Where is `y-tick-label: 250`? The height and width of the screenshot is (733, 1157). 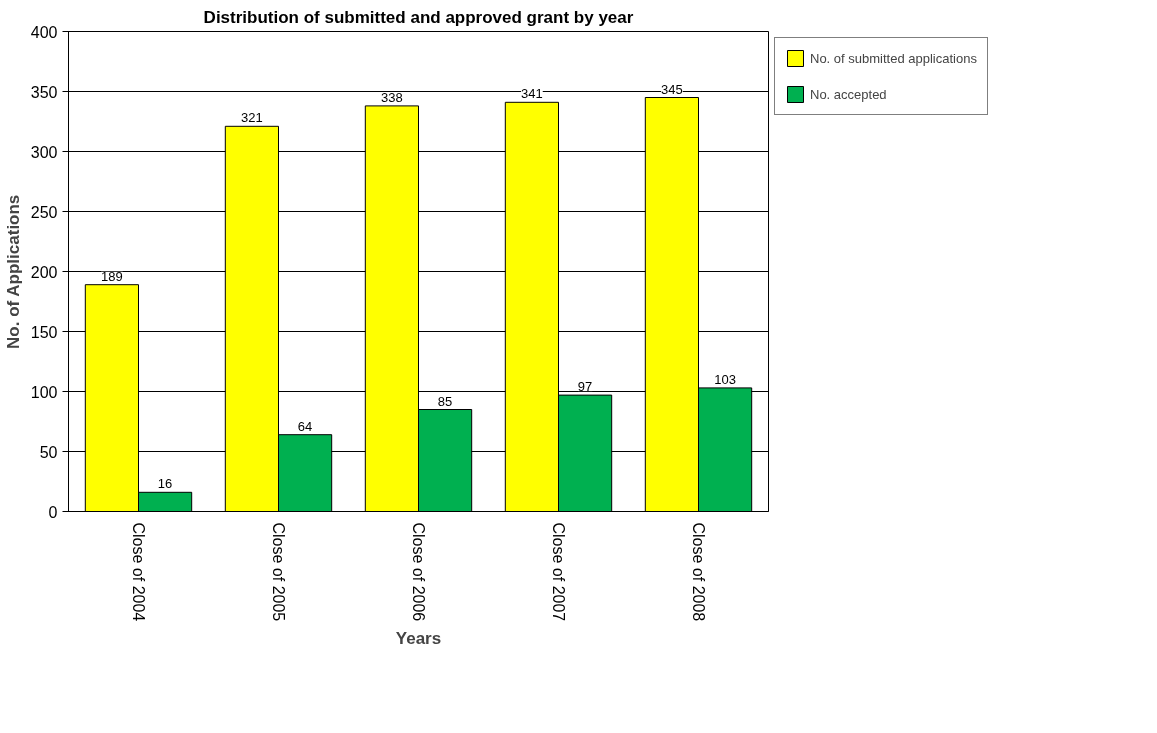 y-tick-label: 250 is located at coordinates (44, 212).